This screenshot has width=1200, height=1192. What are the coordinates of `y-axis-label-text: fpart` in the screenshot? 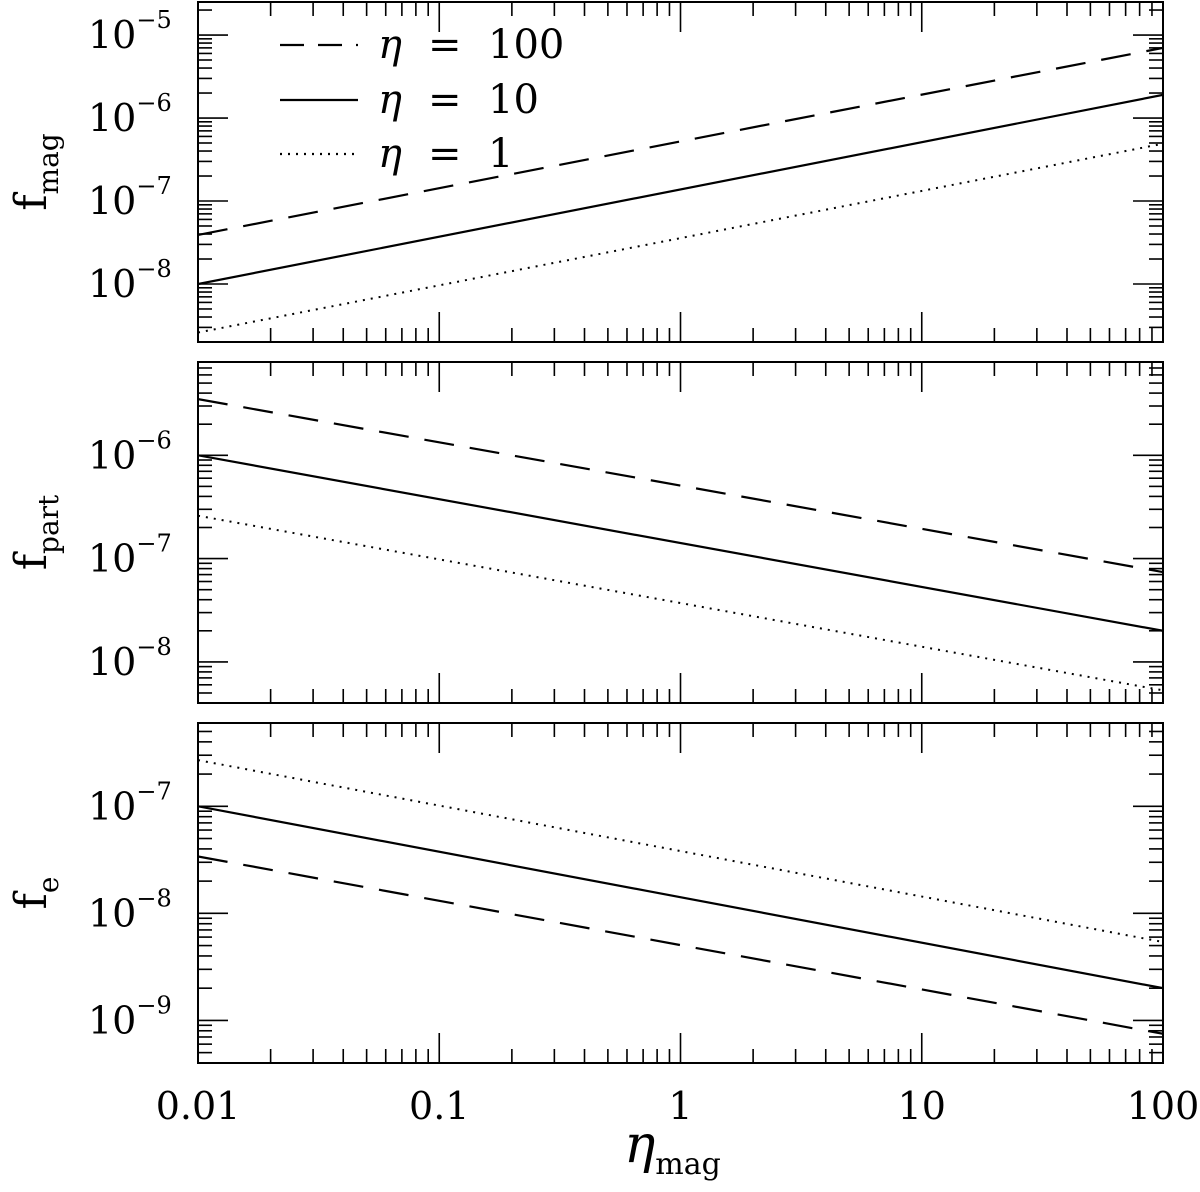 It's located at (35, 532).